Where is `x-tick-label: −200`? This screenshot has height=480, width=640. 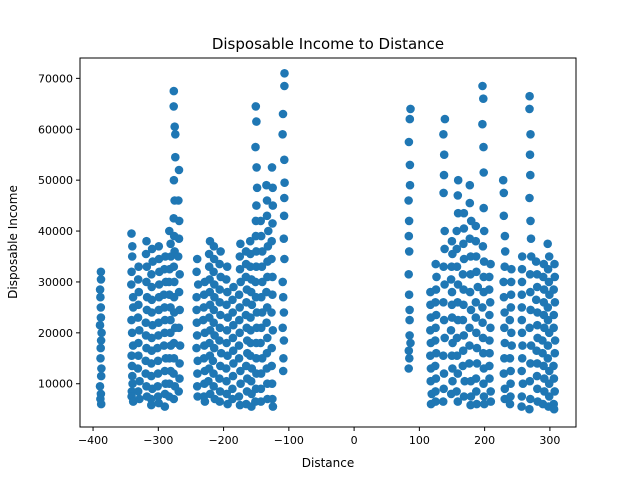 x-tick-label: −200 is located at coordinates (223, 440).